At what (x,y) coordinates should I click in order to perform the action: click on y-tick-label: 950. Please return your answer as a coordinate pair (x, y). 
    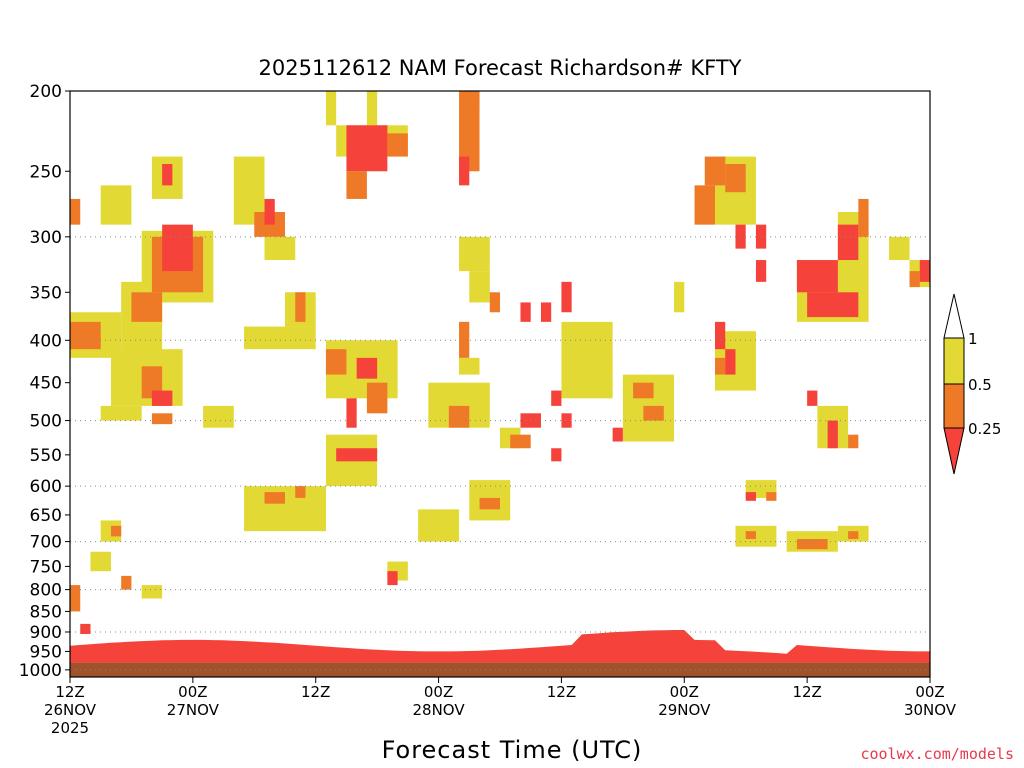
    Looking at the image, I should click on (46, 652).